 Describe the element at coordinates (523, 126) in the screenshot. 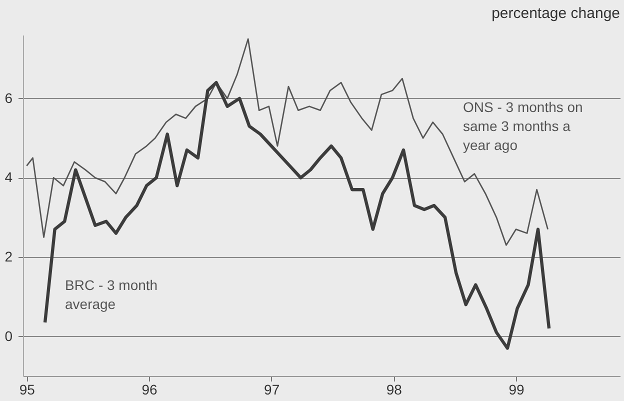

I see `series-label: ONS - 3 months on same 3 months a year ago` at that location.